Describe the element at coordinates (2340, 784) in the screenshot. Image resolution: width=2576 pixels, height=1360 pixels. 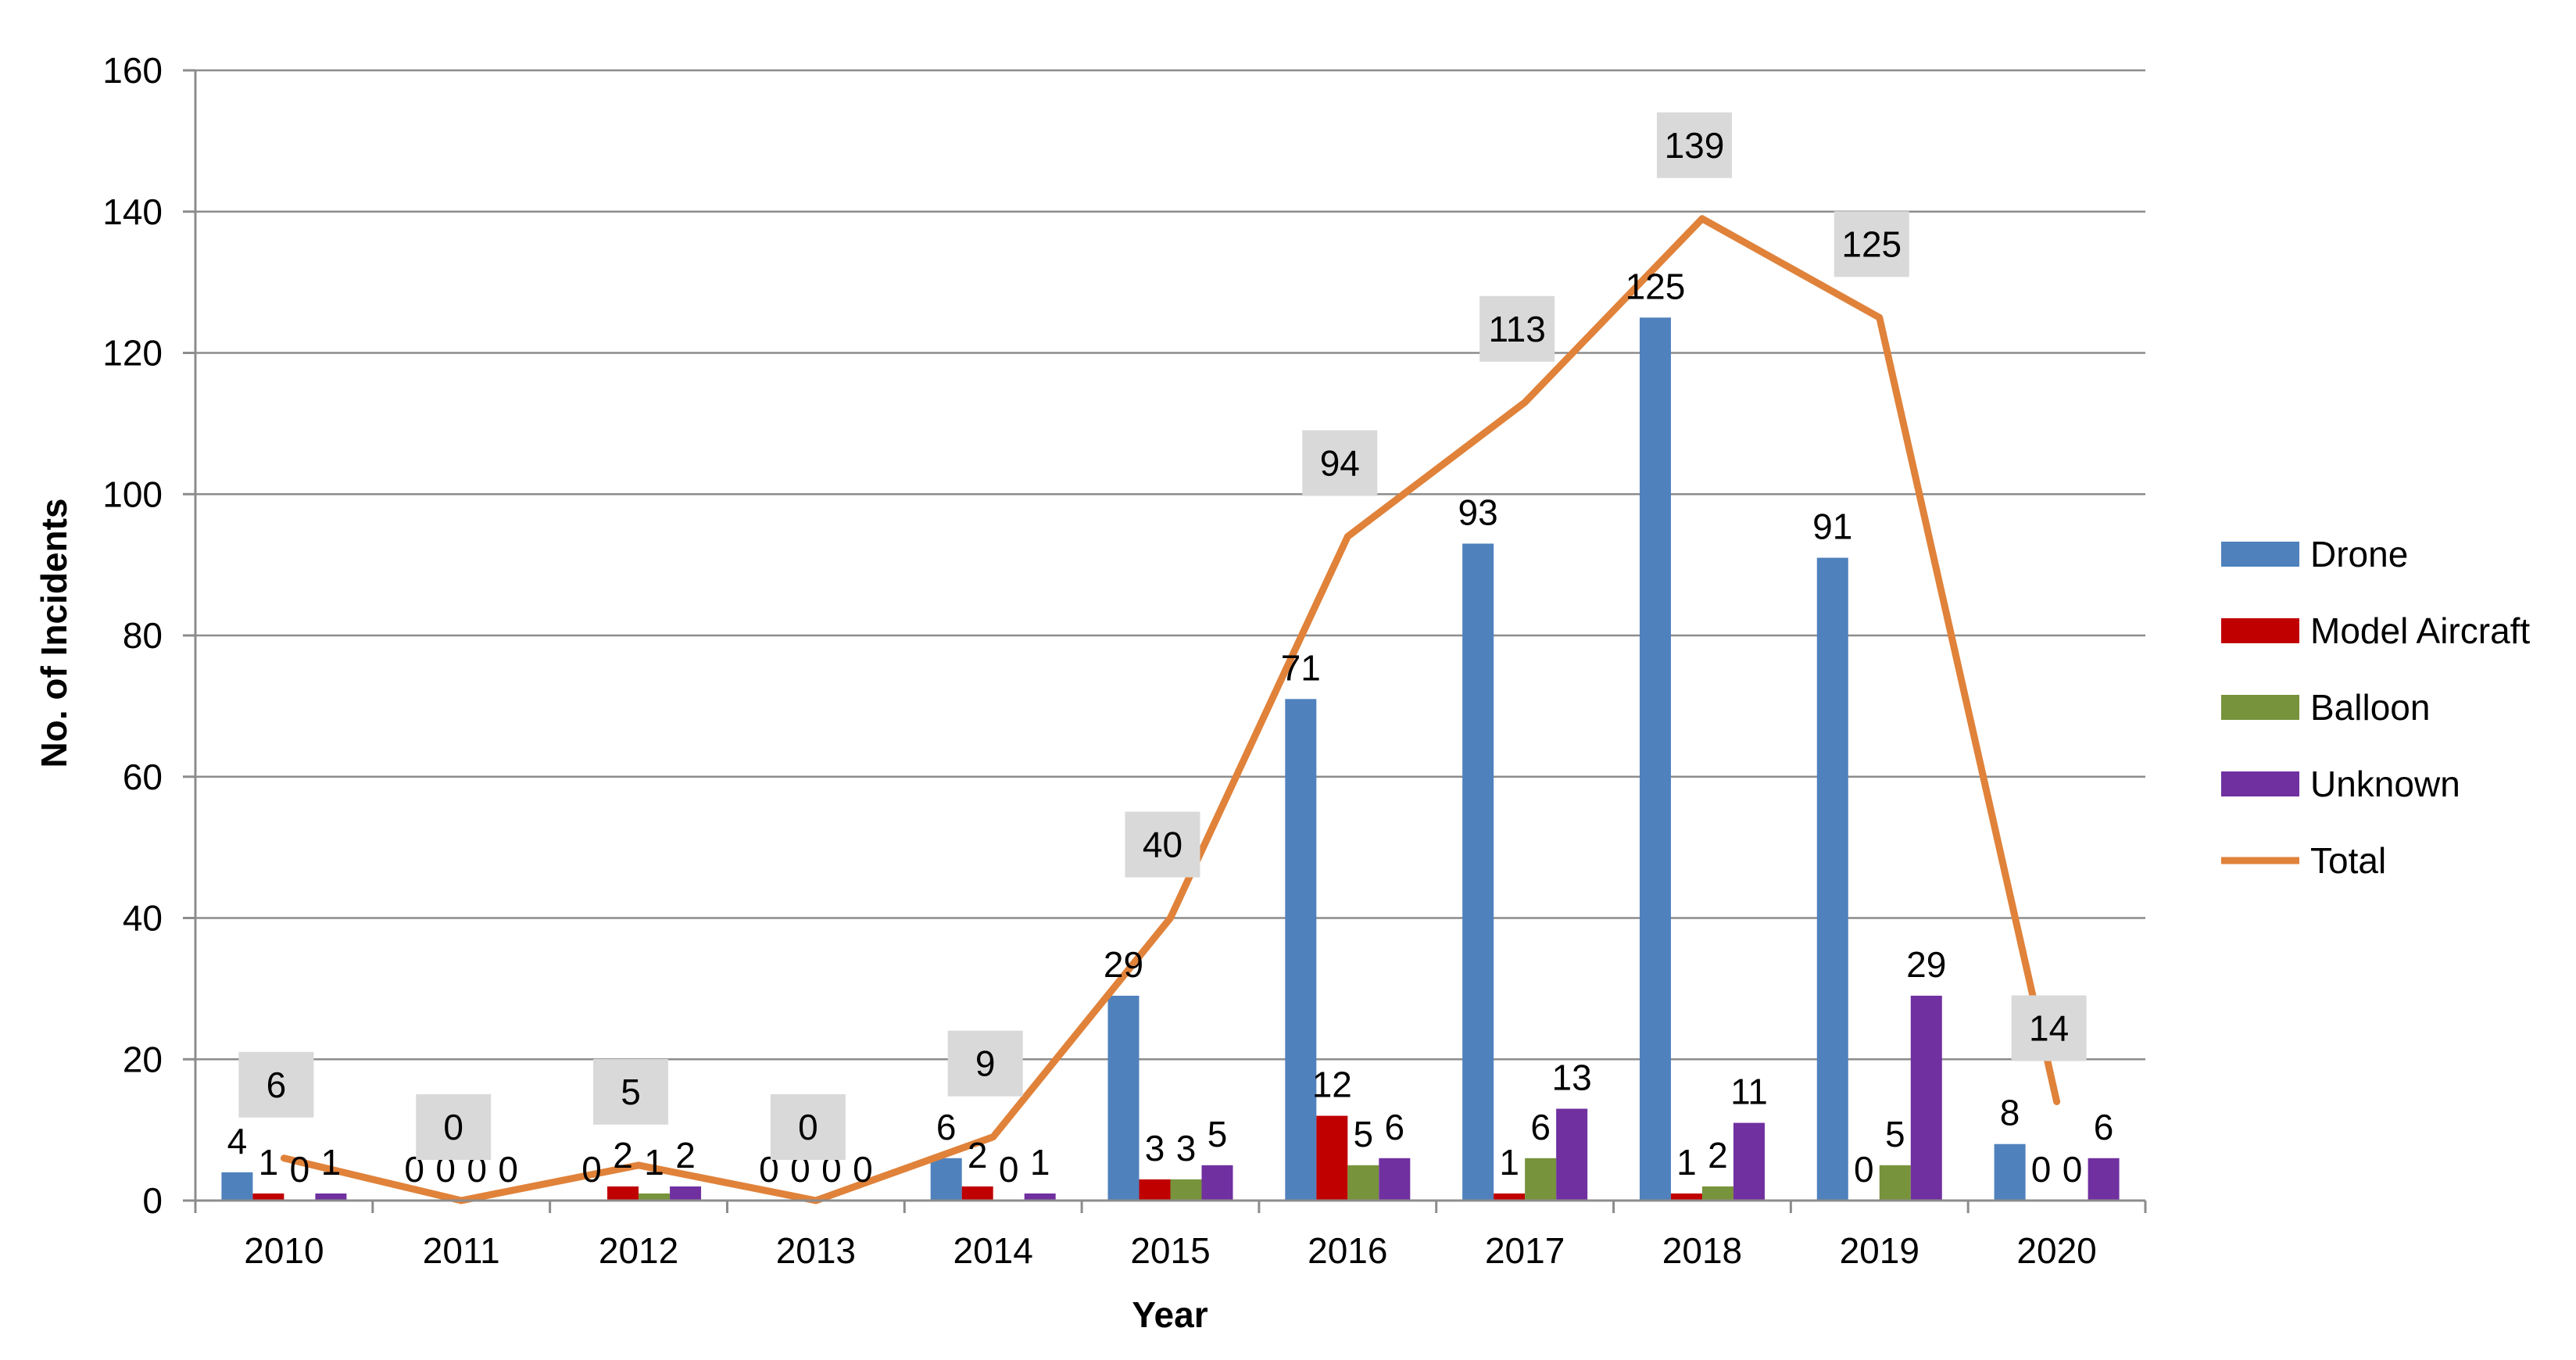
I see `legend-item-unknown: Unknown` at that location.